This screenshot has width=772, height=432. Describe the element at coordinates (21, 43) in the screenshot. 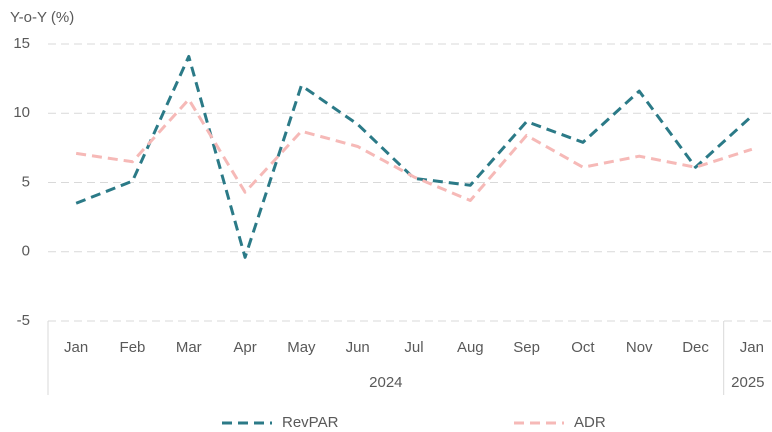

I see `y-tick-label: 15` at that location.